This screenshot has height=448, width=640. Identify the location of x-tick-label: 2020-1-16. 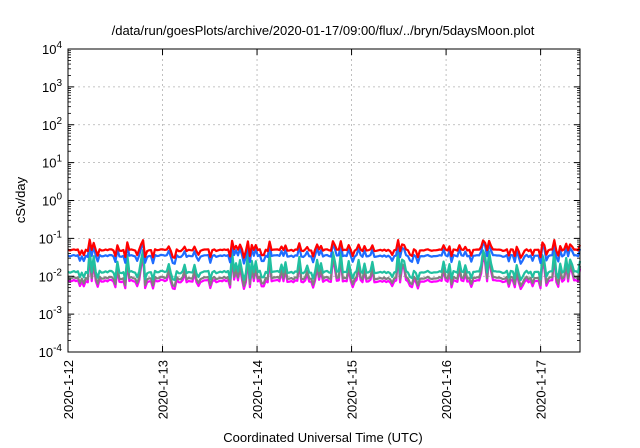
(446, 389).